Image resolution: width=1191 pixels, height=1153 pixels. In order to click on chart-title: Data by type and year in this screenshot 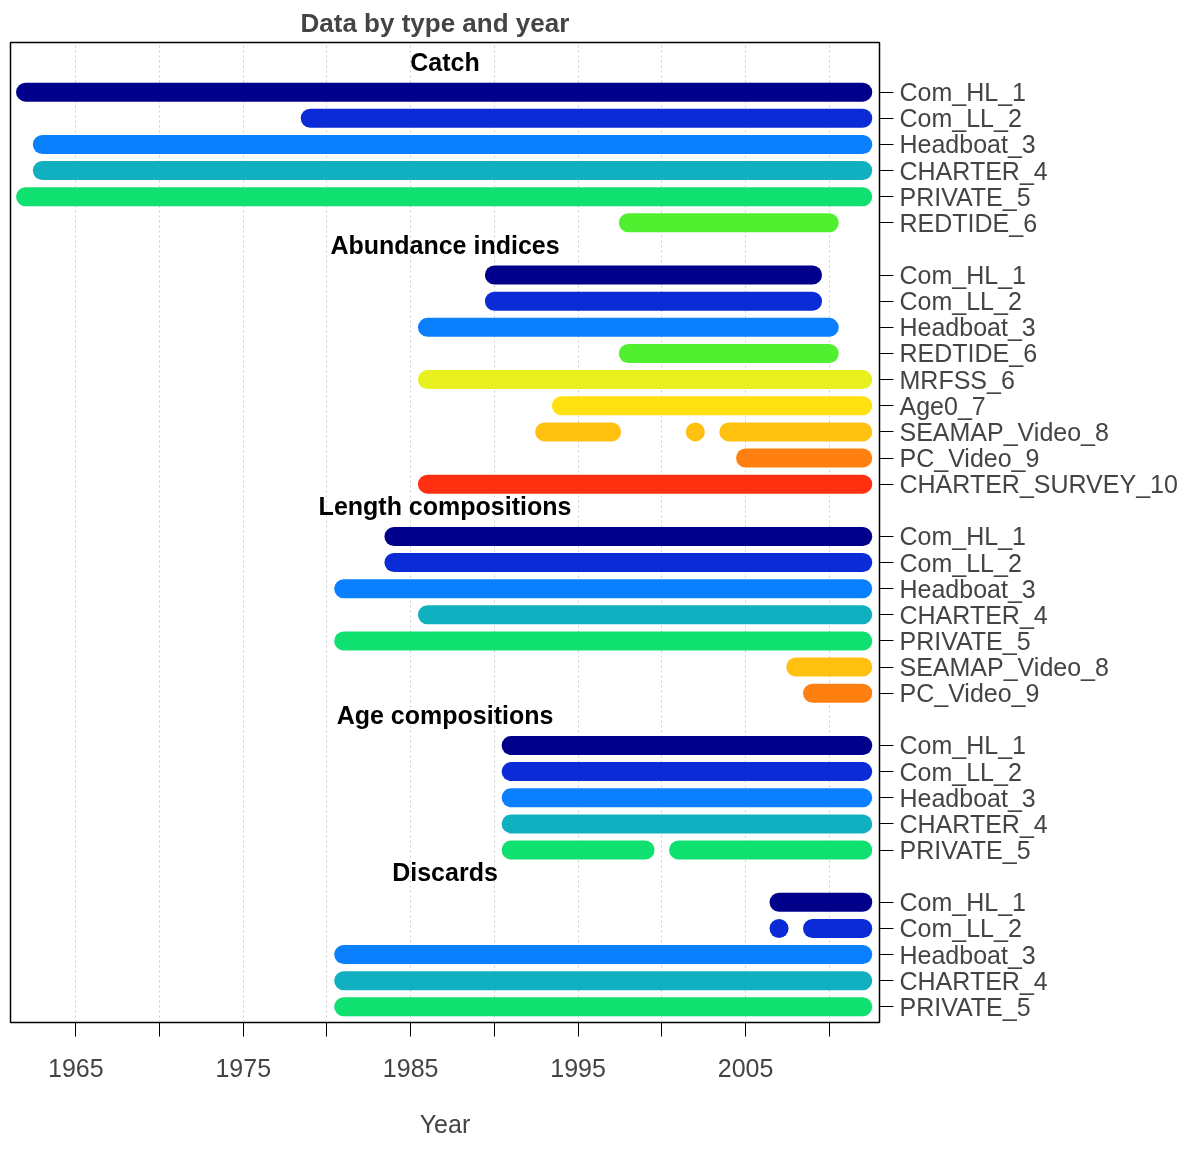, I will do `click(435, 22)`.